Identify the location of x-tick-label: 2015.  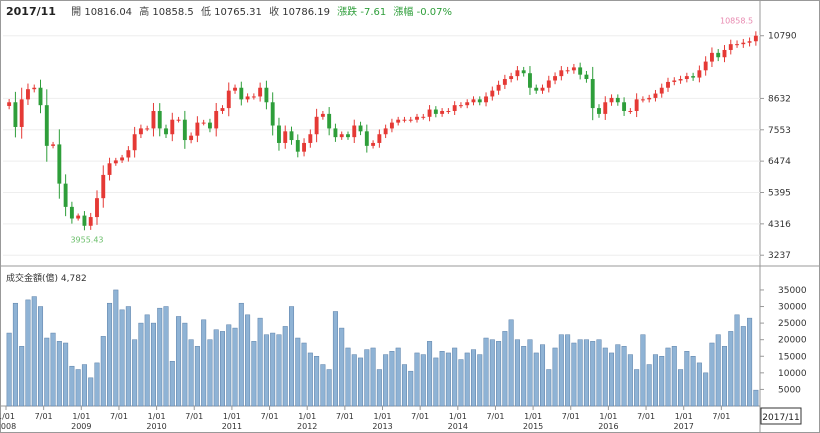
(533, 426).